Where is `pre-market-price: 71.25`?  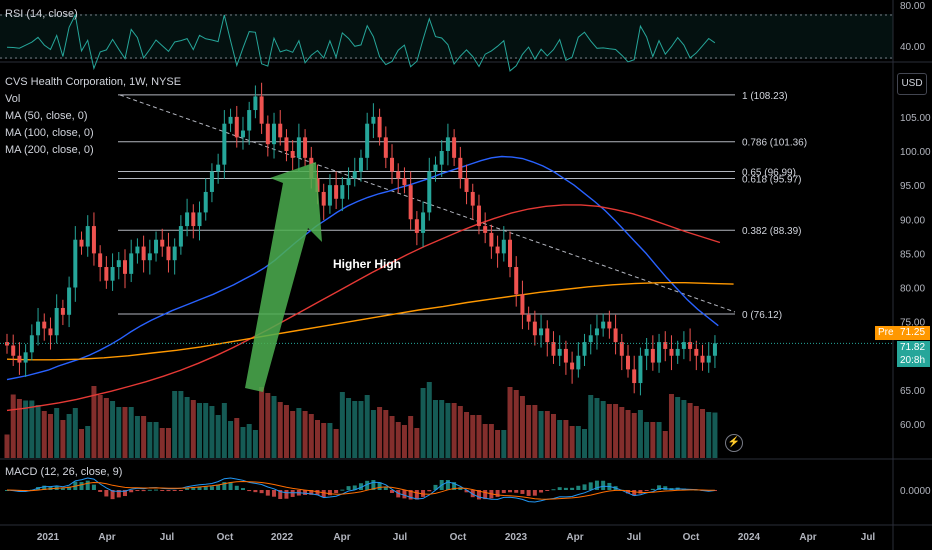
pre-market-price: 71.25 is located at coordinates (913, 333).